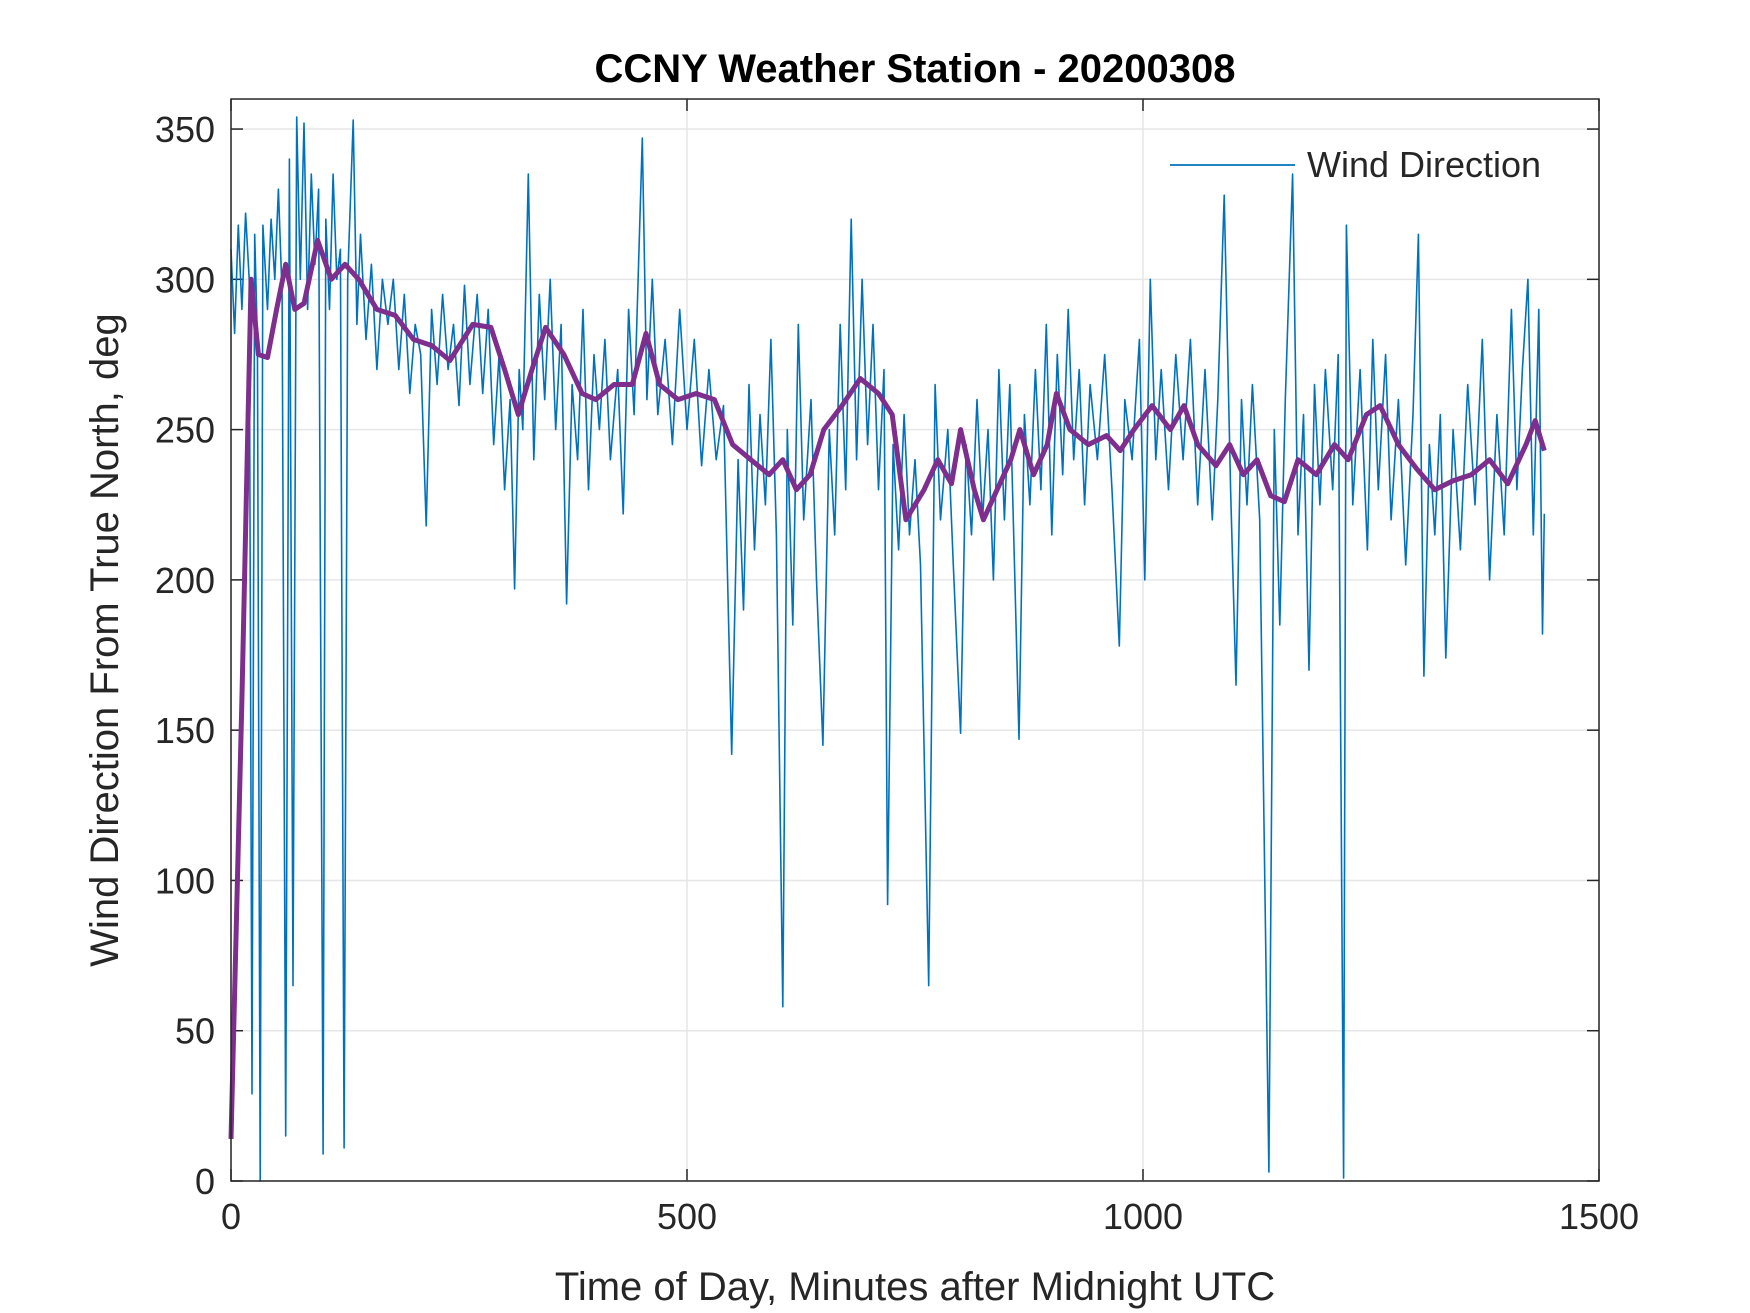  Describe the element at coordinates (195, 1031) in the screenshot. I see `y-tick-label: 50` at that location.